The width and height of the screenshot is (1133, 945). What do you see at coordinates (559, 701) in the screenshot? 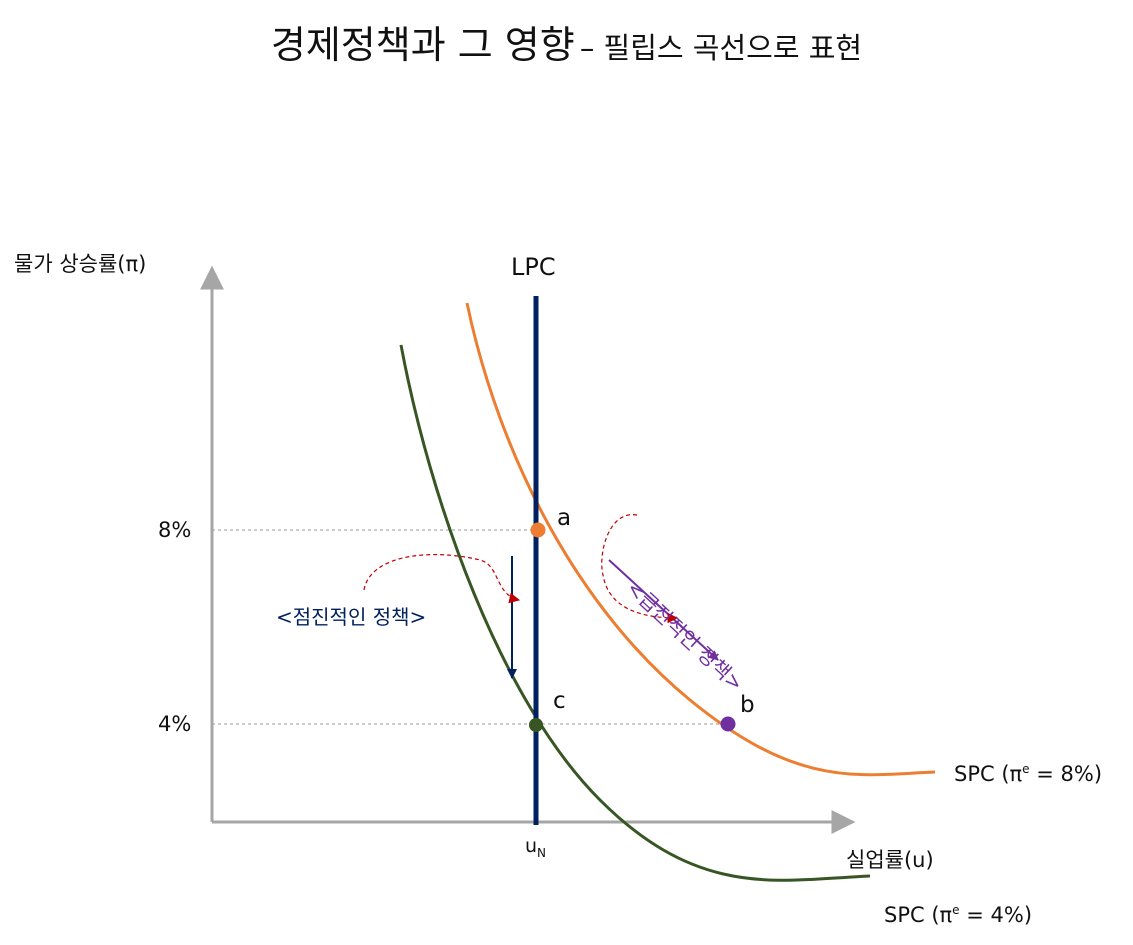
I see `point-c-label: c` at bounding box center [559, 701].